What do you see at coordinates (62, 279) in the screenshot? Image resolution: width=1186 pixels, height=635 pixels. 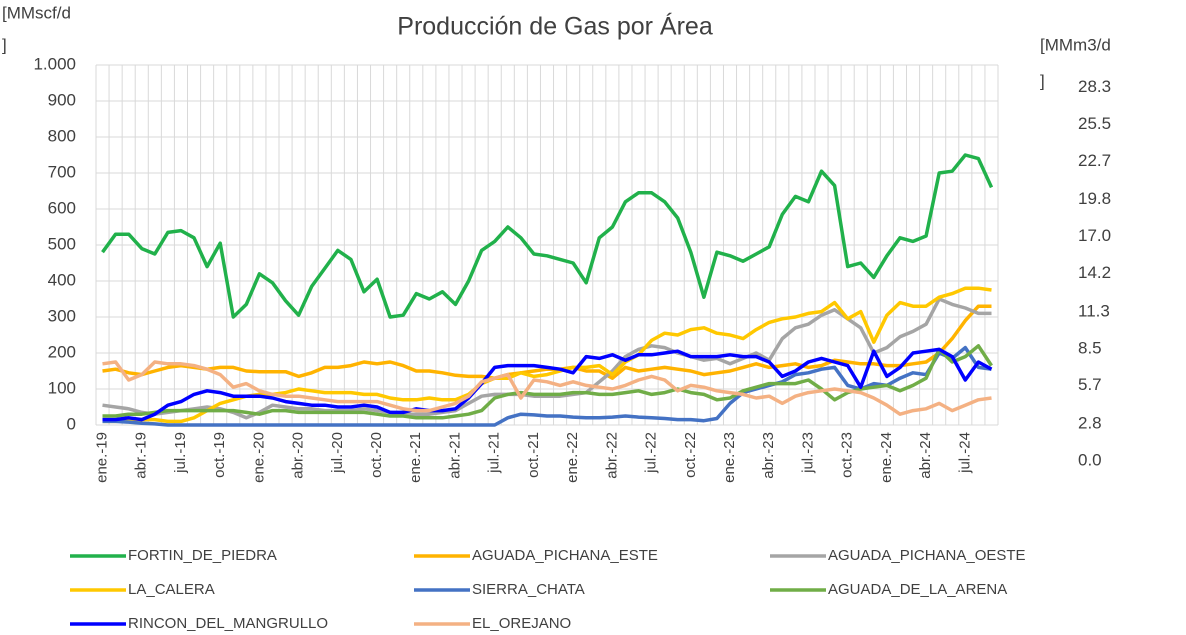 I see `y-tick-label: 400` at bounding box center [62, 279].